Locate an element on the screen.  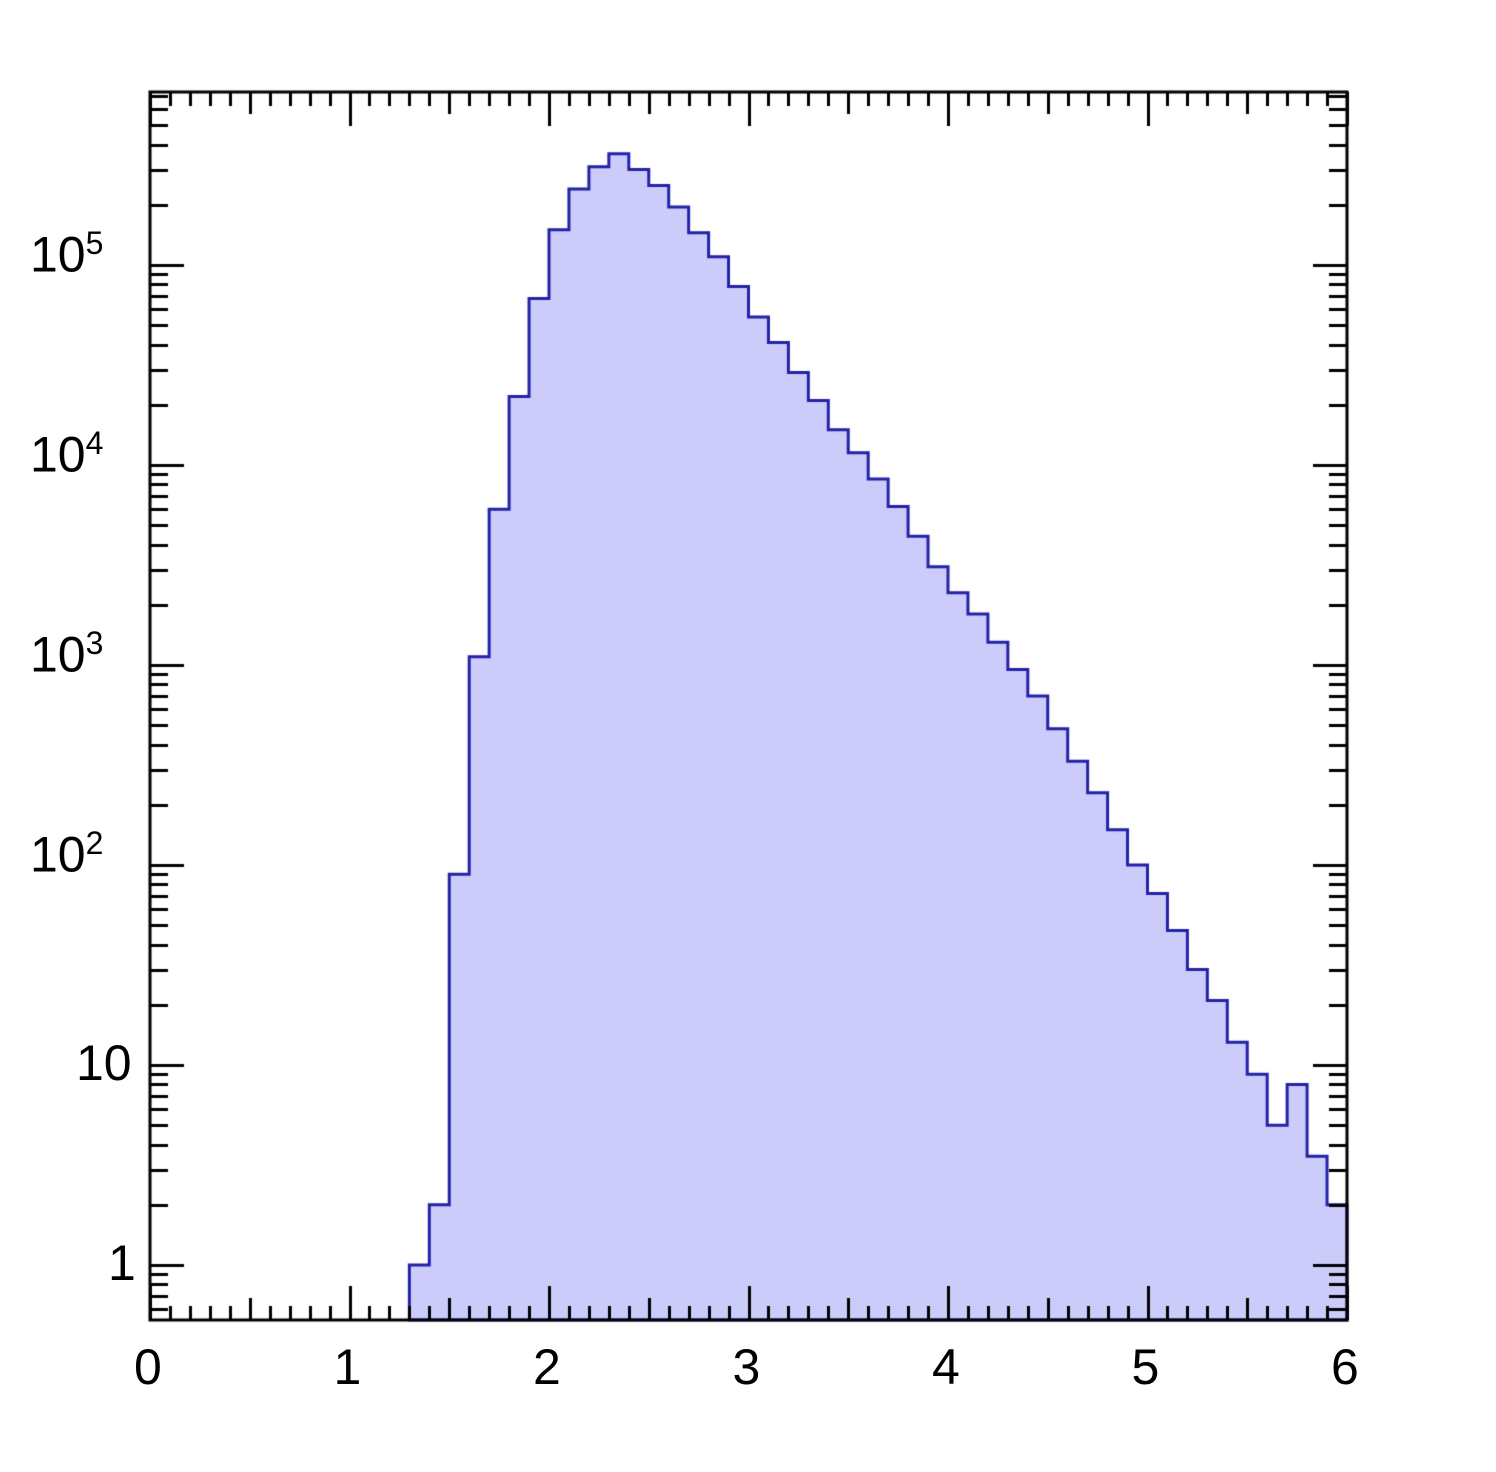
y-tick-label: 103 is located at coordinates (66, 653).